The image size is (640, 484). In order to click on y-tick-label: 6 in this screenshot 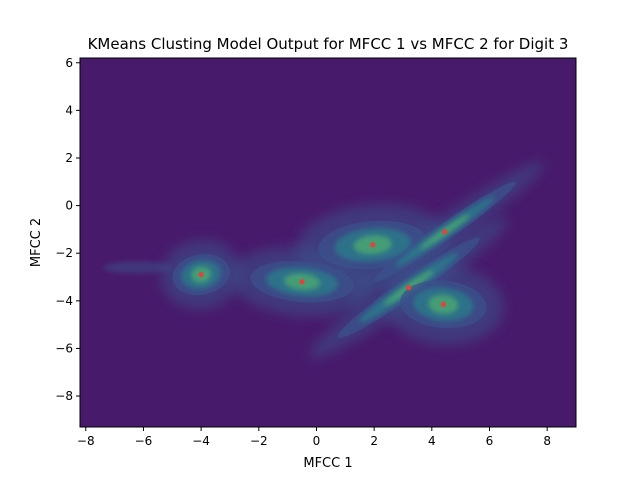, I will do `click(69, 63)`.